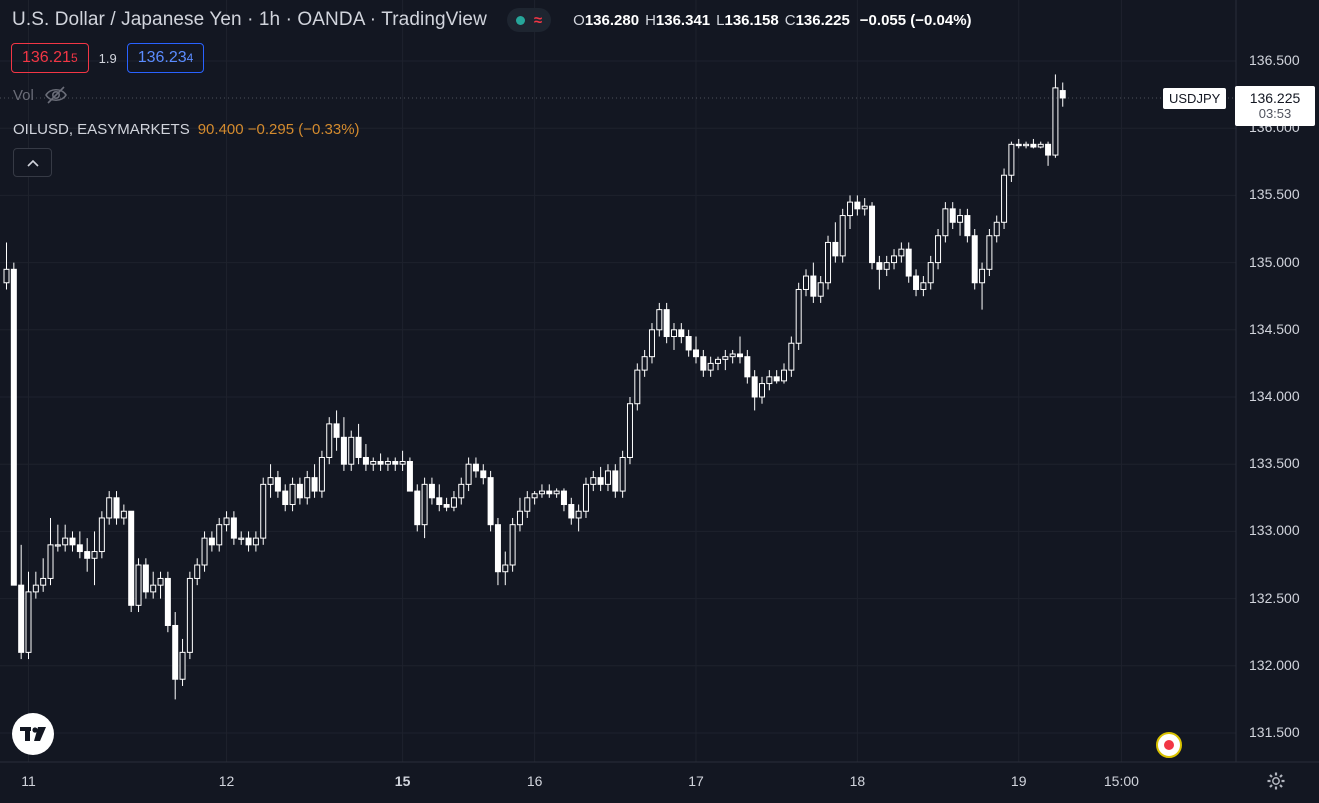 The image size is (1319, 803). I want to click on price-tick-label: 134.000, so click(1274, 396).